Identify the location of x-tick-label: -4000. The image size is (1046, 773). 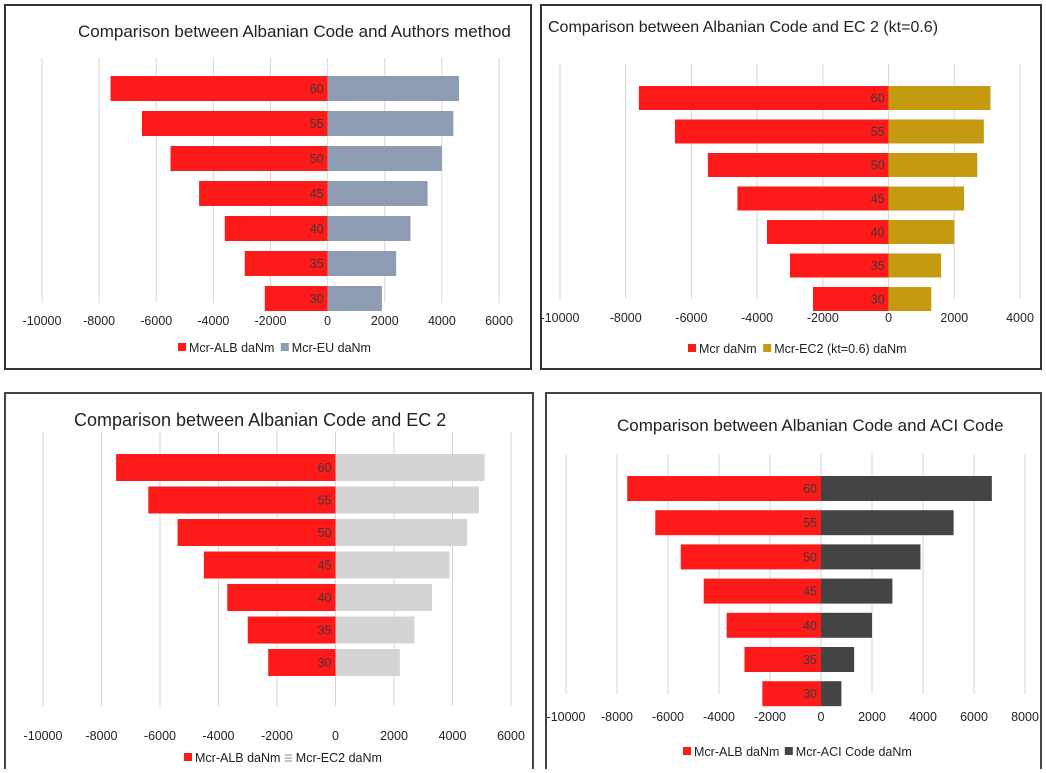
(757, 318).